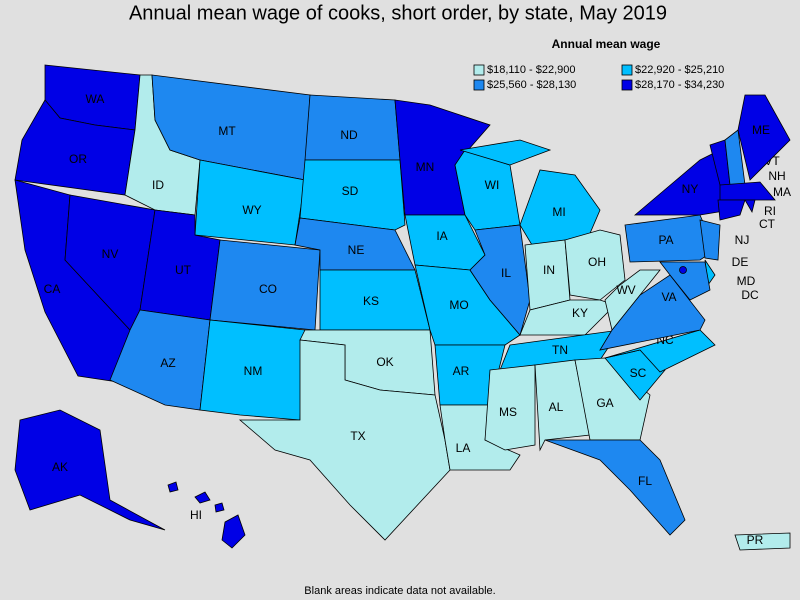  What do you see at coordinates (625, 290) in the screenshot?
I see `state-label: WV` at bounding box center [625, 290].